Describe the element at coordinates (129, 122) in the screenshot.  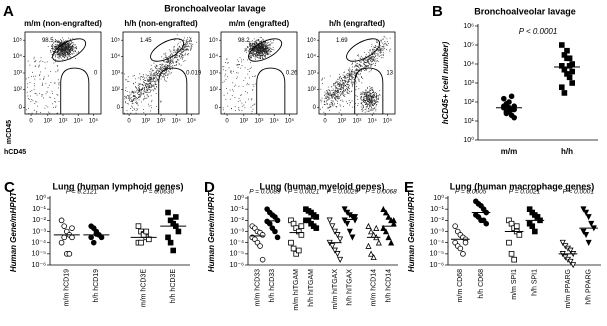
I see `x-tick-label: 0` at that location.